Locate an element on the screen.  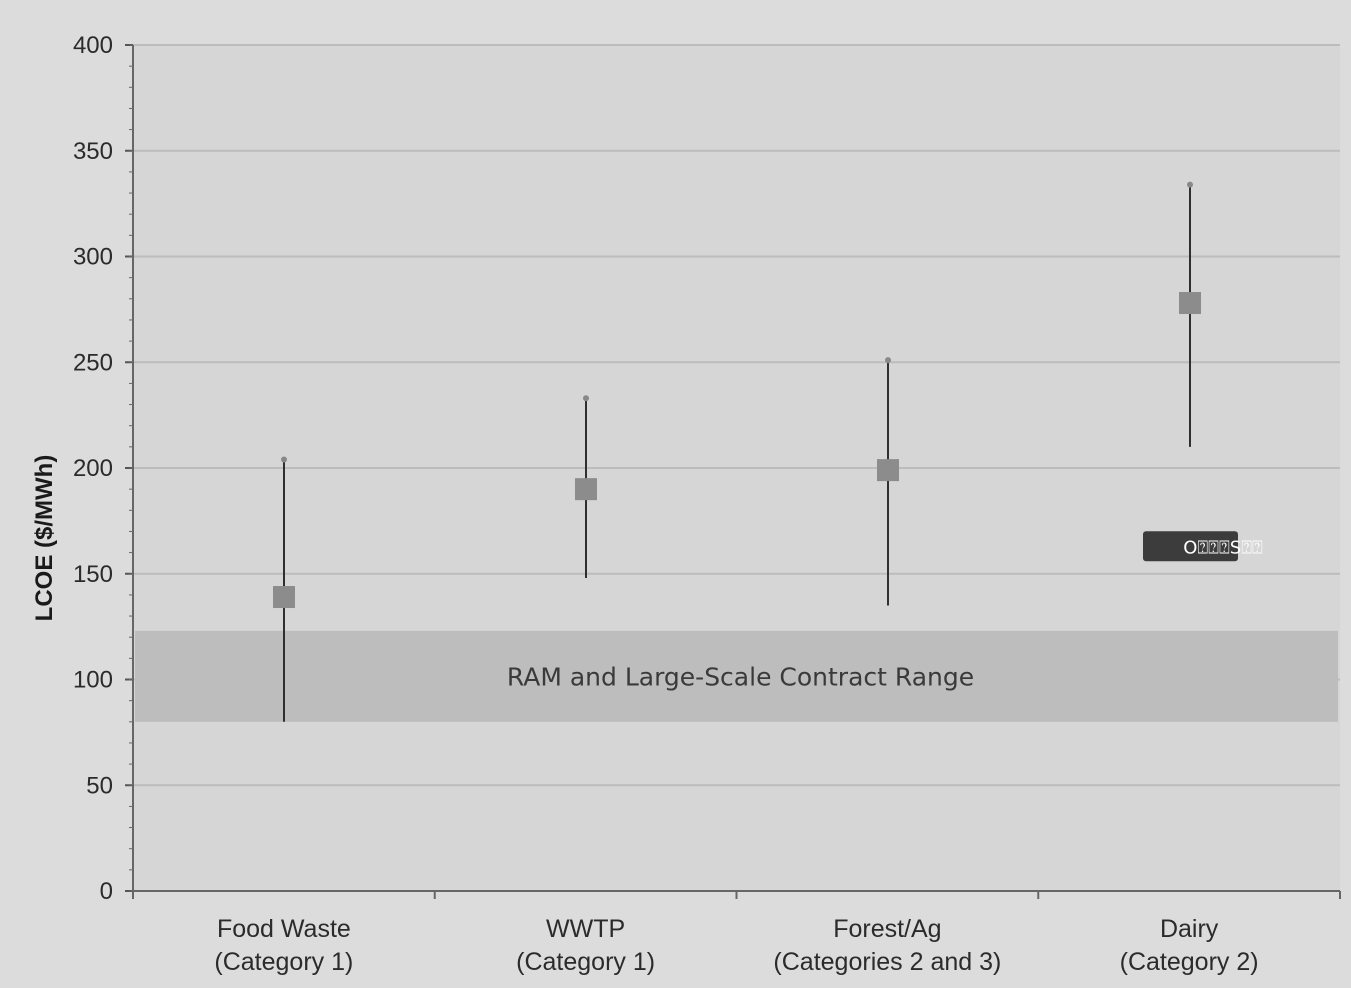
y-tick-label: 150 is located at coordinates (93, 574).